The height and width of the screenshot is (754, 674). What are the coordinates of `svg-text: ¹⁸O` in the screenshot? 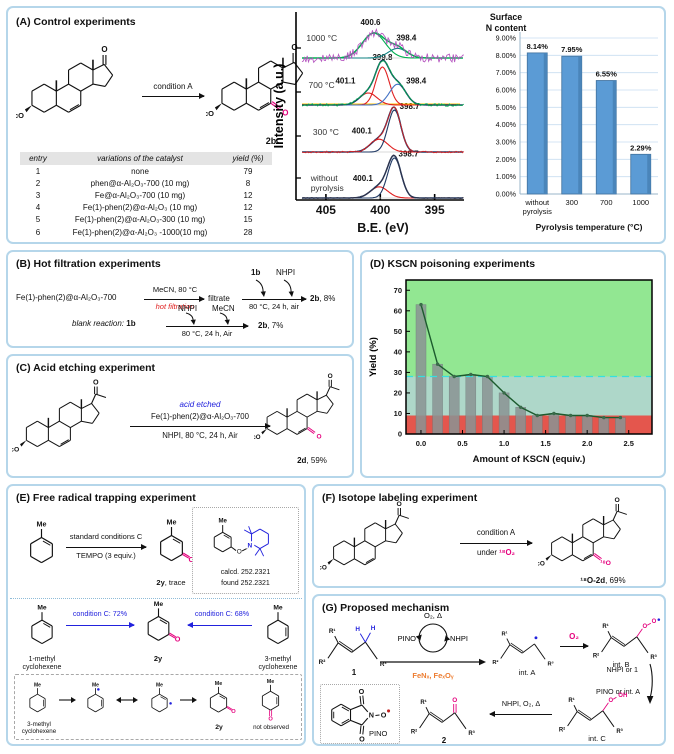 It's located at (605, 563).